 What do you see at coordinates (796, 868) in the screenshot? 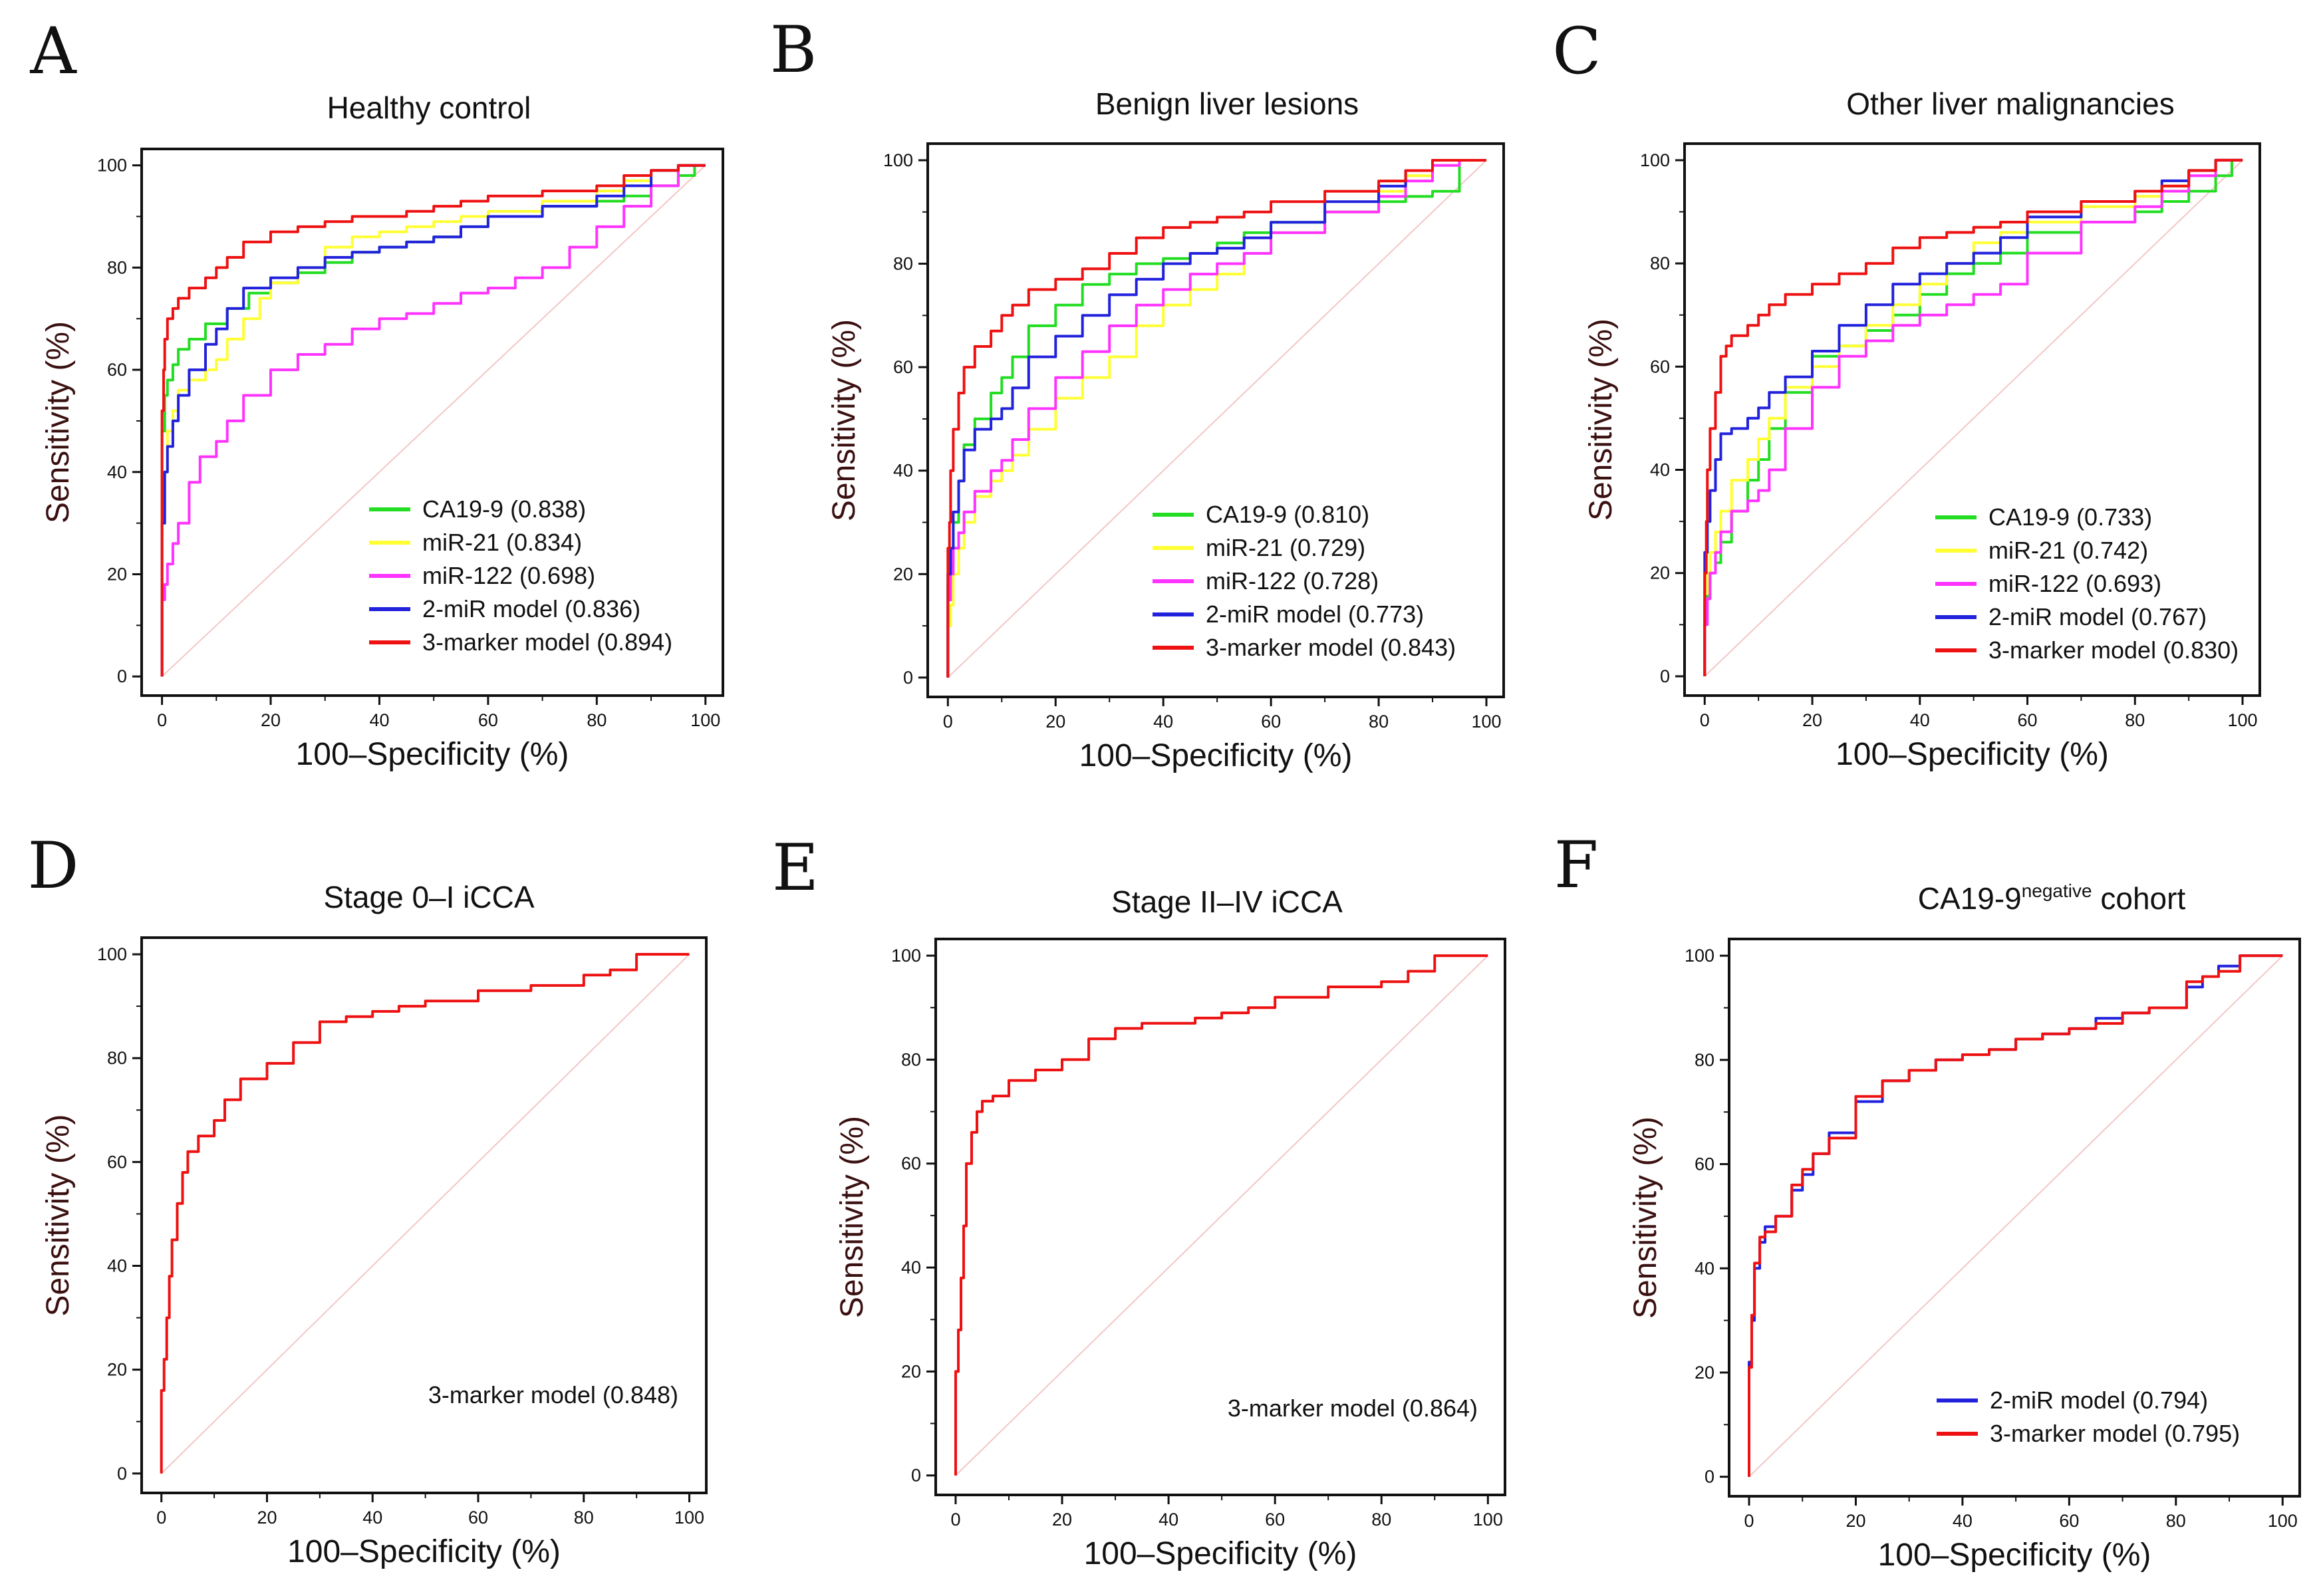
I see `panel-letter: E` at bounding box center [796, 868].